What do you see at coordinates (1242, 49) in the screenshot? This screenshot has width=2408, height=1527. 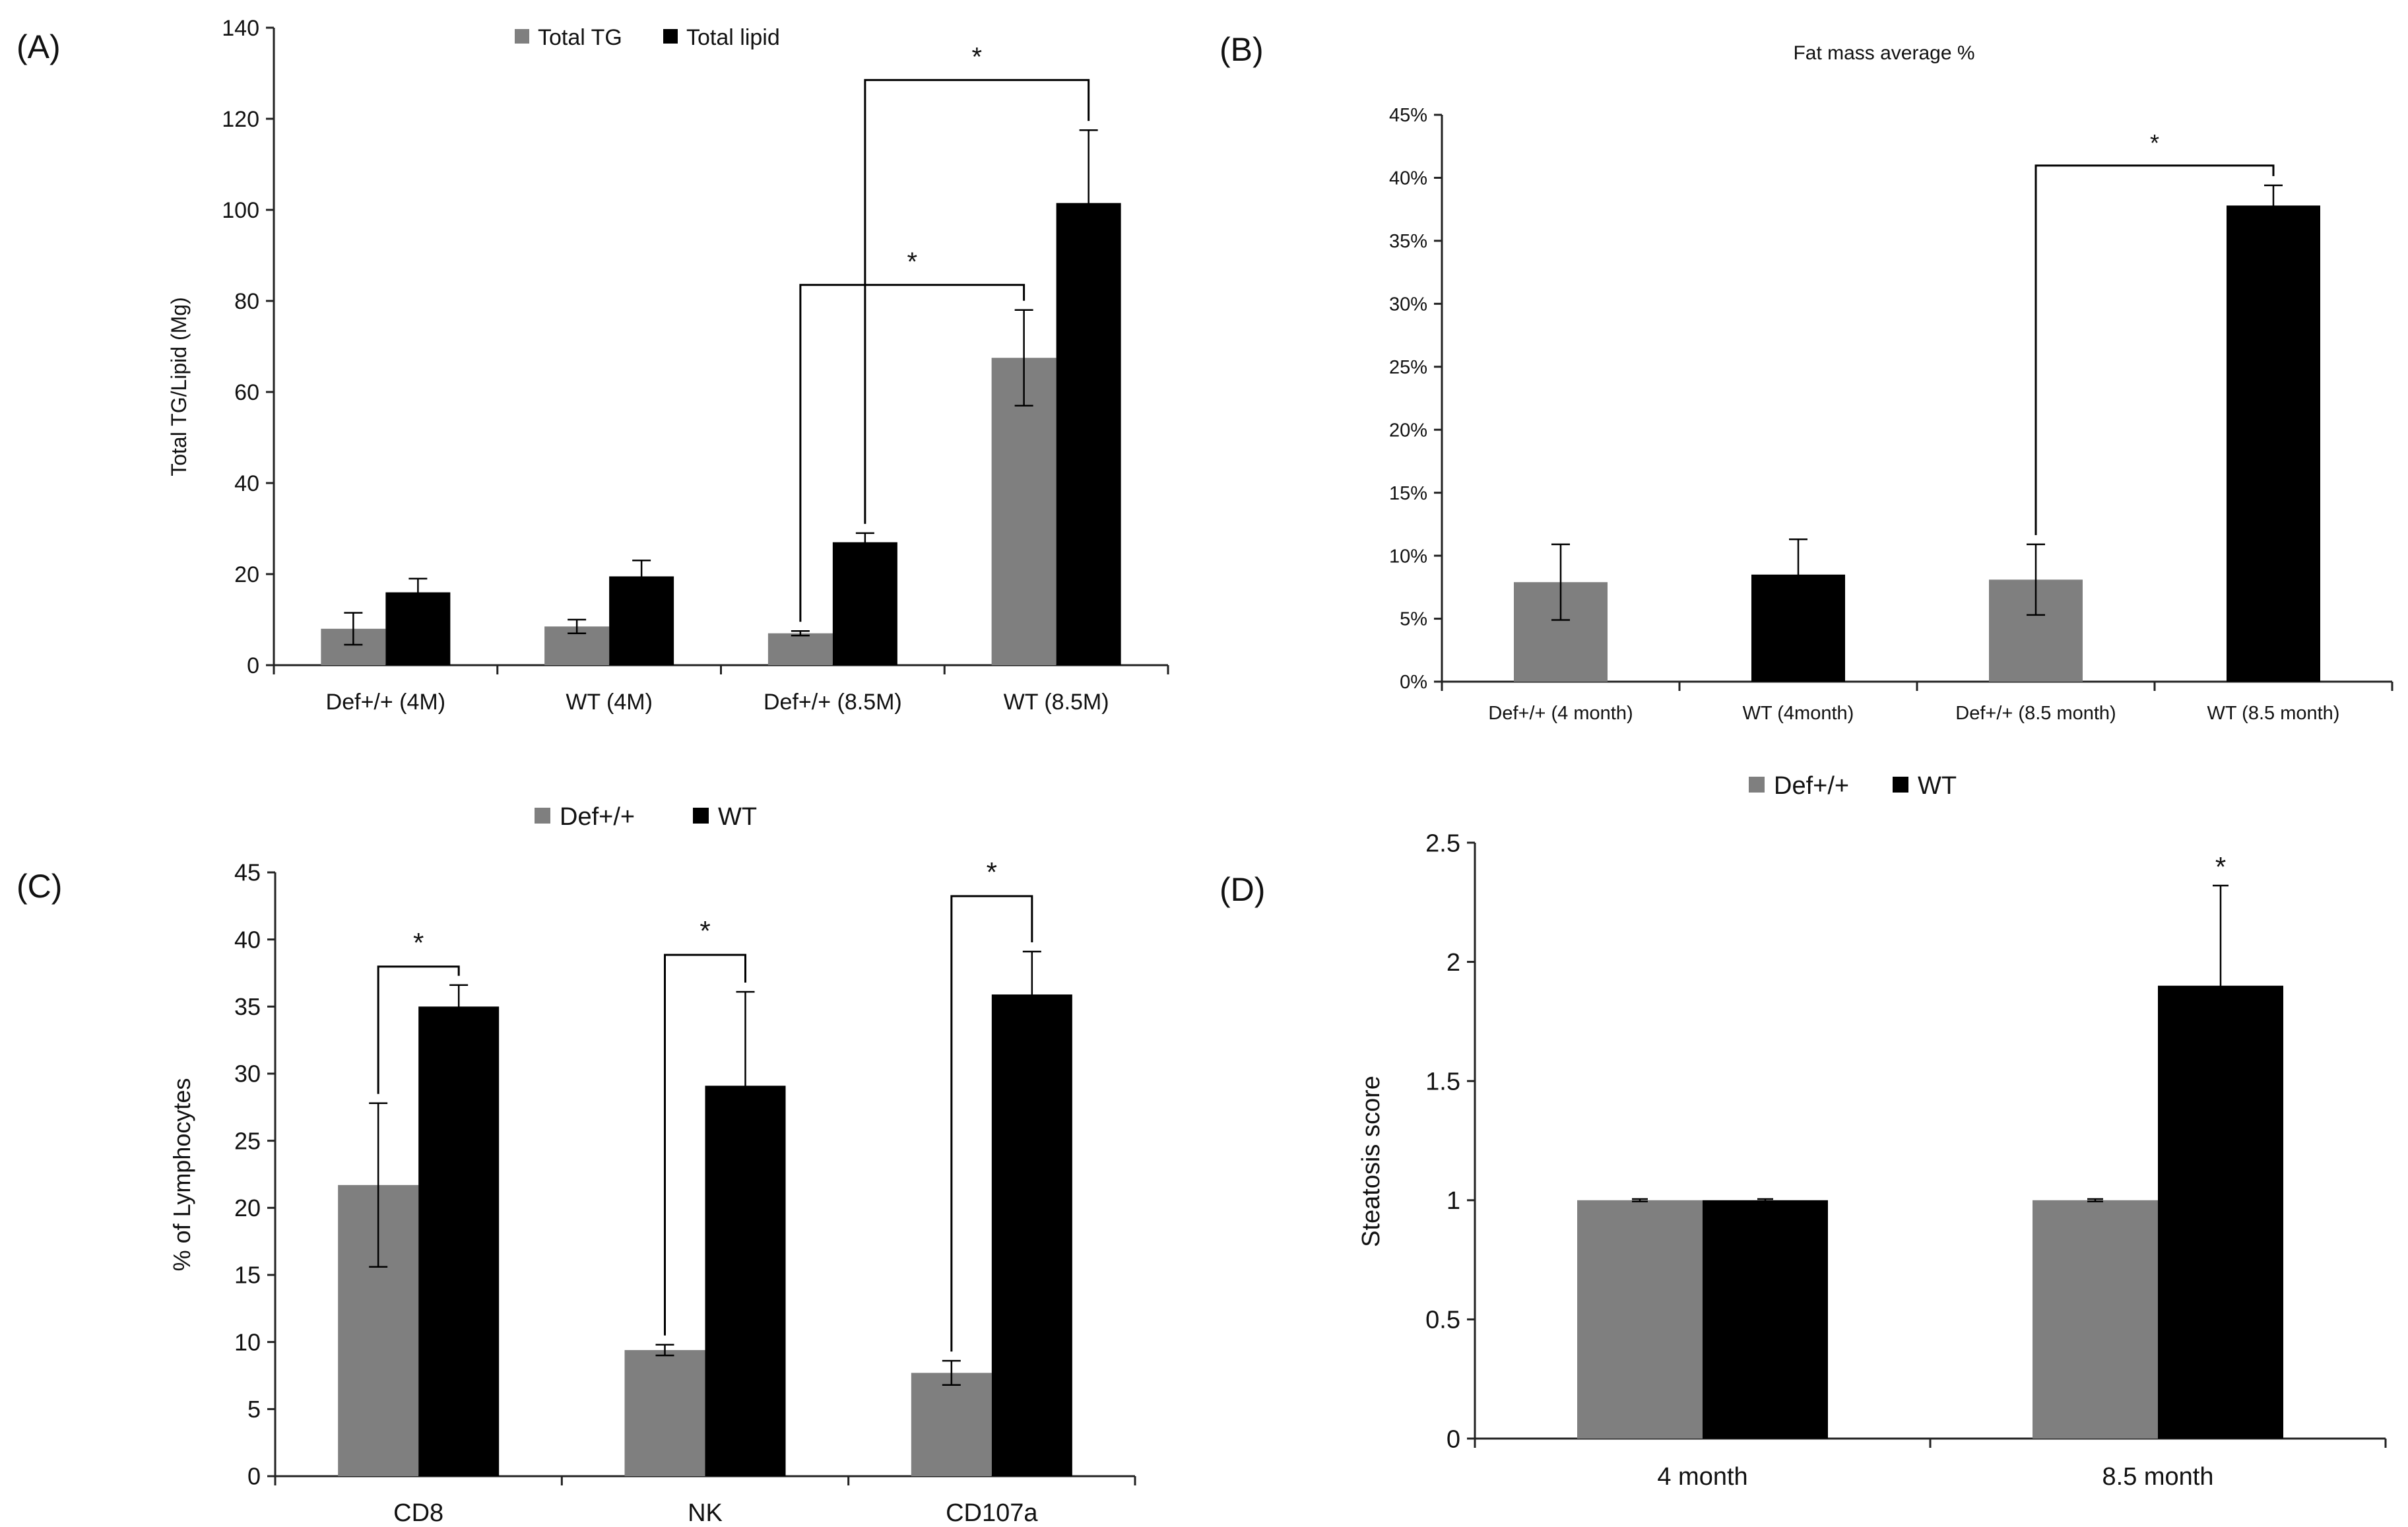 I see `panel-b-label: (B)` at bounding box center [1242, 49].